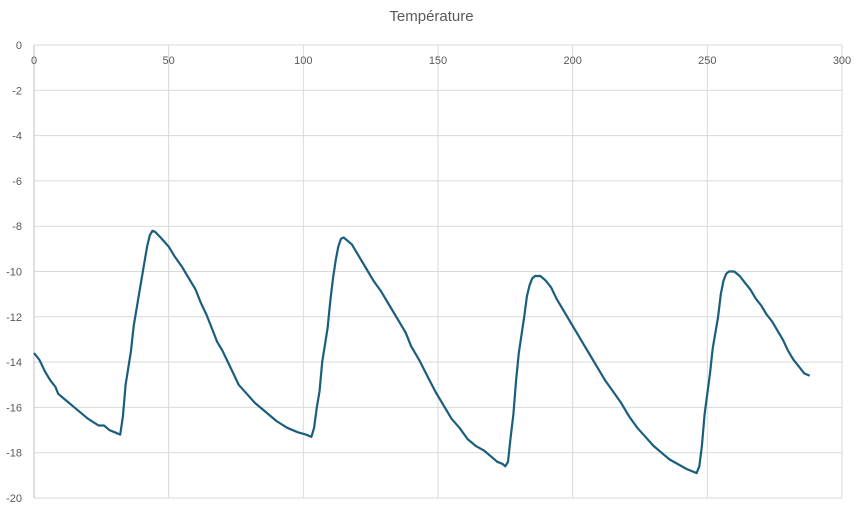 The width and height of the screenshot is (863, 509). What do you see at coordinates (438, 61) in the screenshot?
I see `x-tick-label: 150` at bounding box center [438, 61].